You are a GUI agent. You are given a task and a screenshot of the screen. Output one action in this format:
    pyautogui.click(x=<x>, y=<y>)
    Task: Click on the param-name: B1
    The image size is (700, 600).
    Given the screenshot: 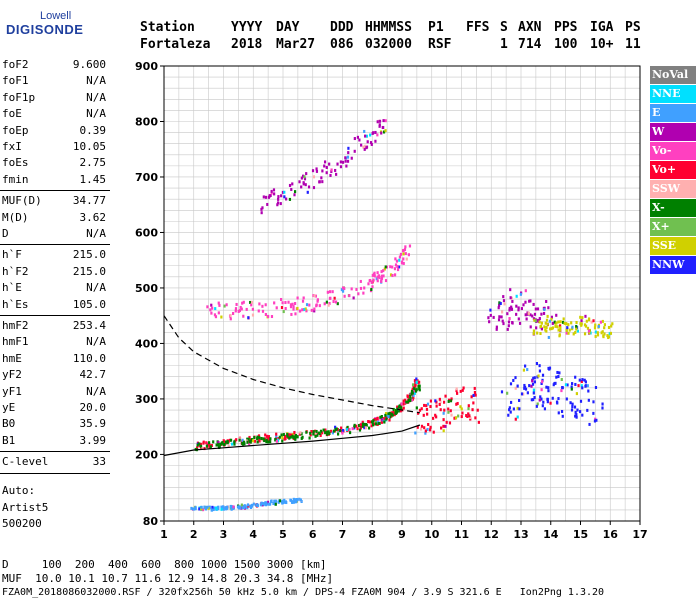 What is the action you would take?
    pyautogui.click(x=9, y=440)
    